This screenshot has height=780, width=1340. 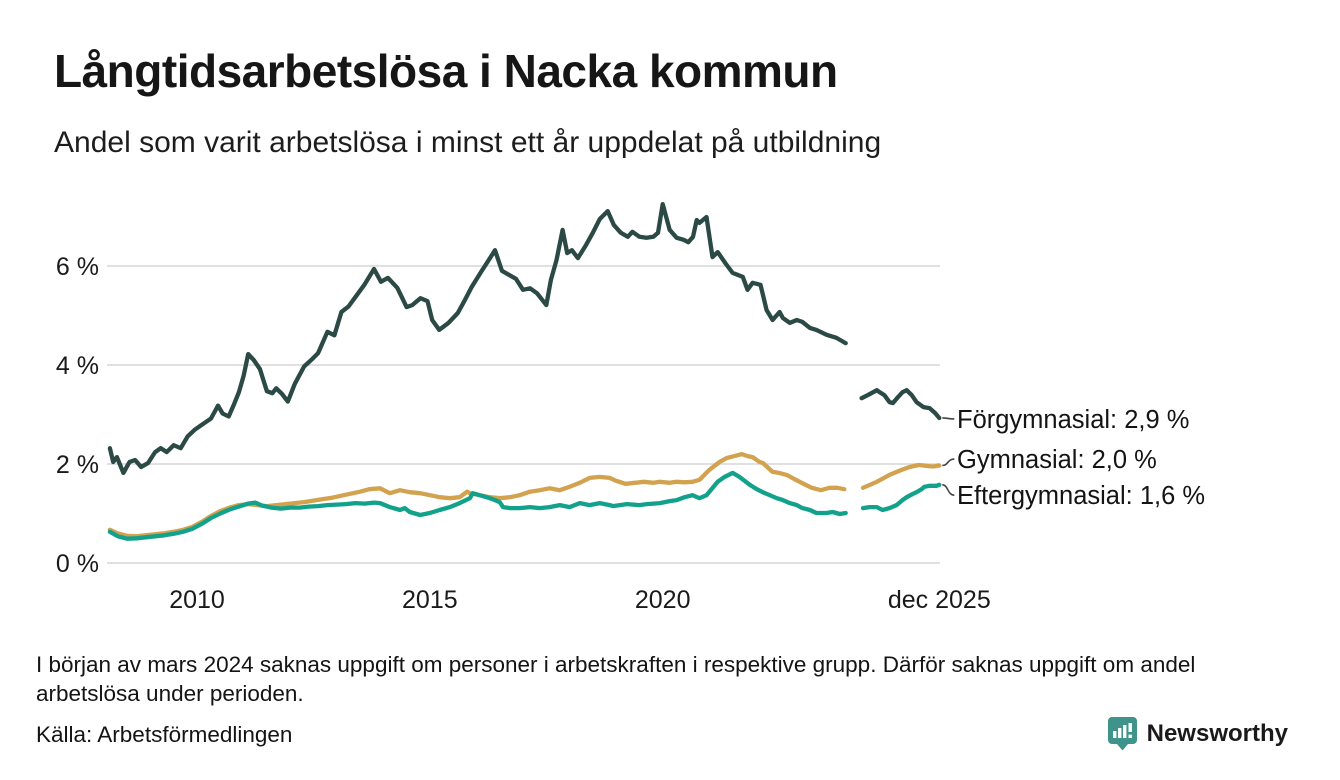 What do you see at coordinates (939, 600) in the screenshot?
I see `x-tick-label: dec 2025` at bounding box center [939, 600].